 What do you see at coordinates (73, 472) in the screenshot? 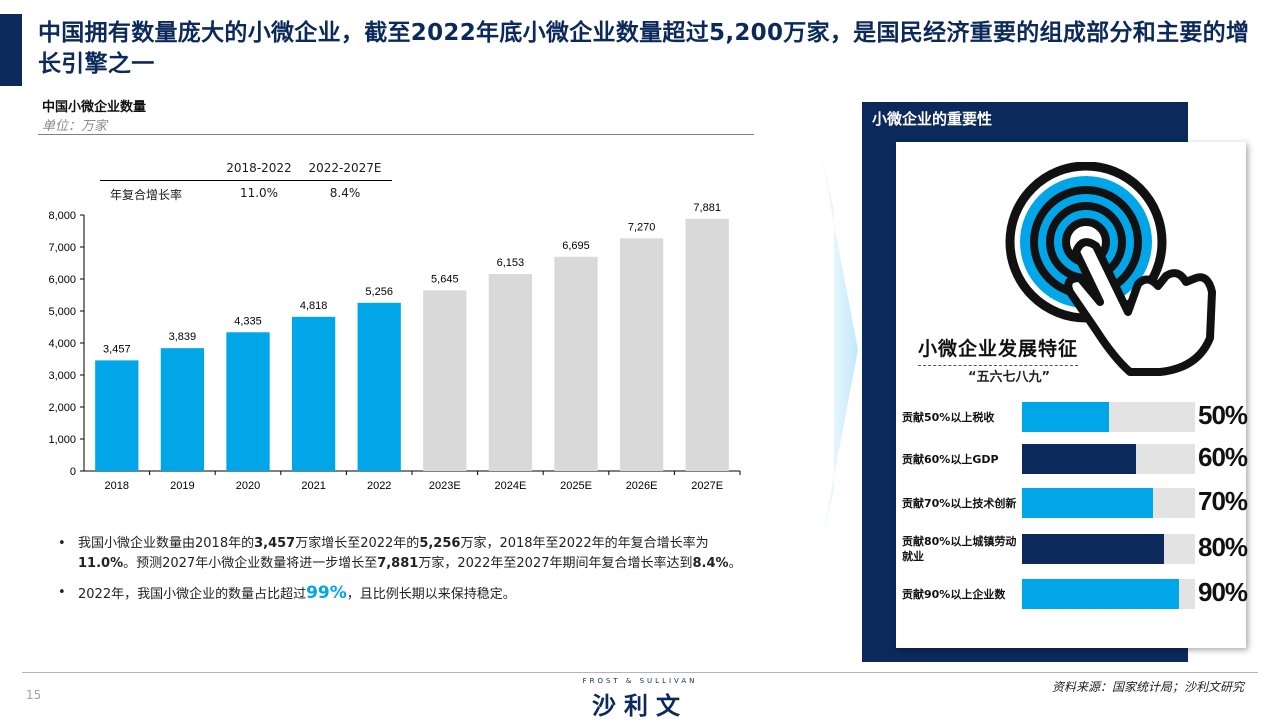
I see `y-tick-label: 0` at bounding box center [73, 472].